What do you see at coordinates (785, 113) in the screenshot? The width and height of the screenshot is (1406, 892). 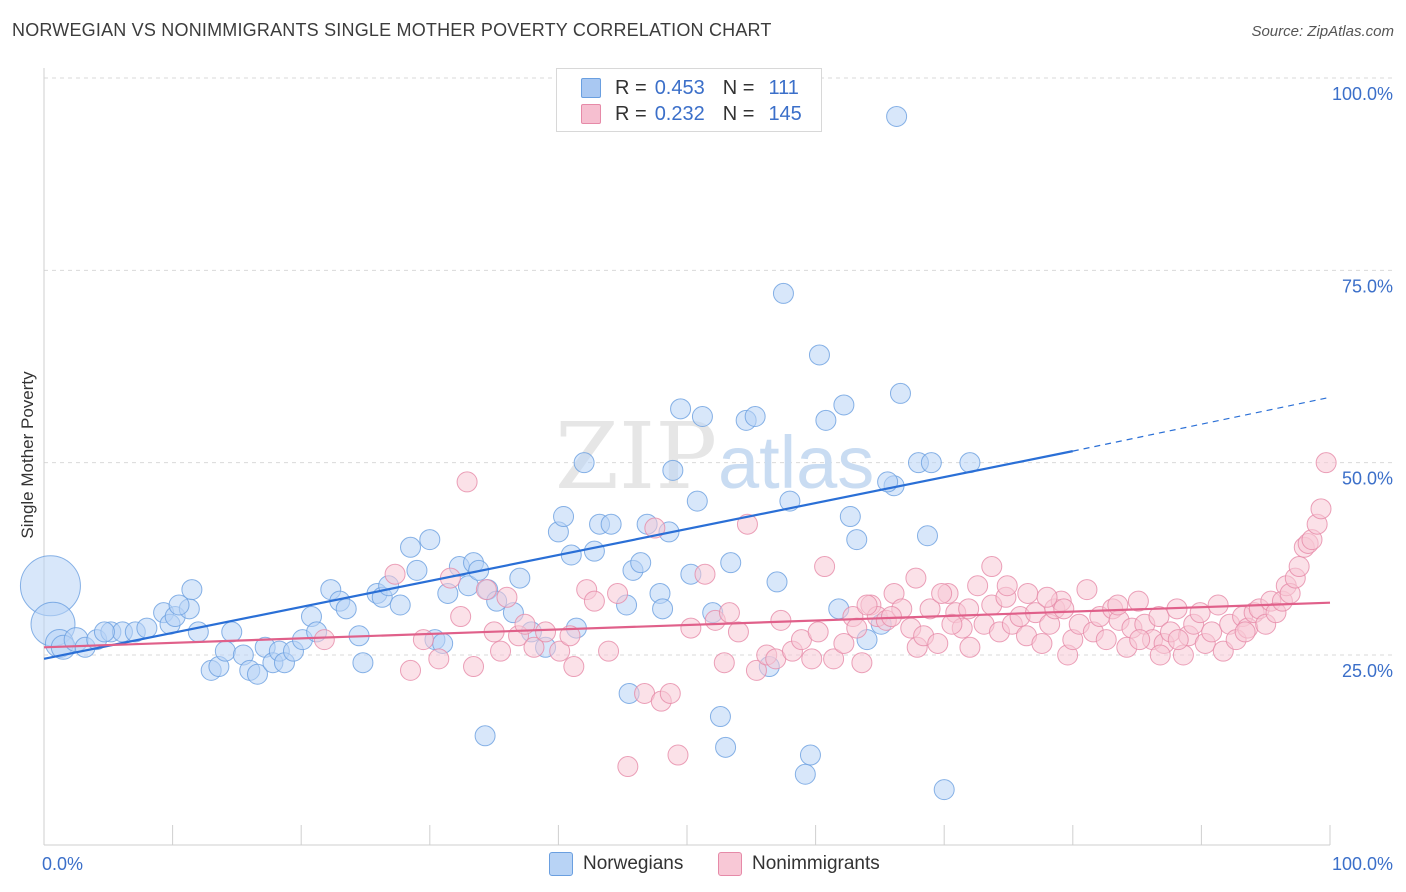 I see `legend-n-value: 145` at bounding box center [785, 113].